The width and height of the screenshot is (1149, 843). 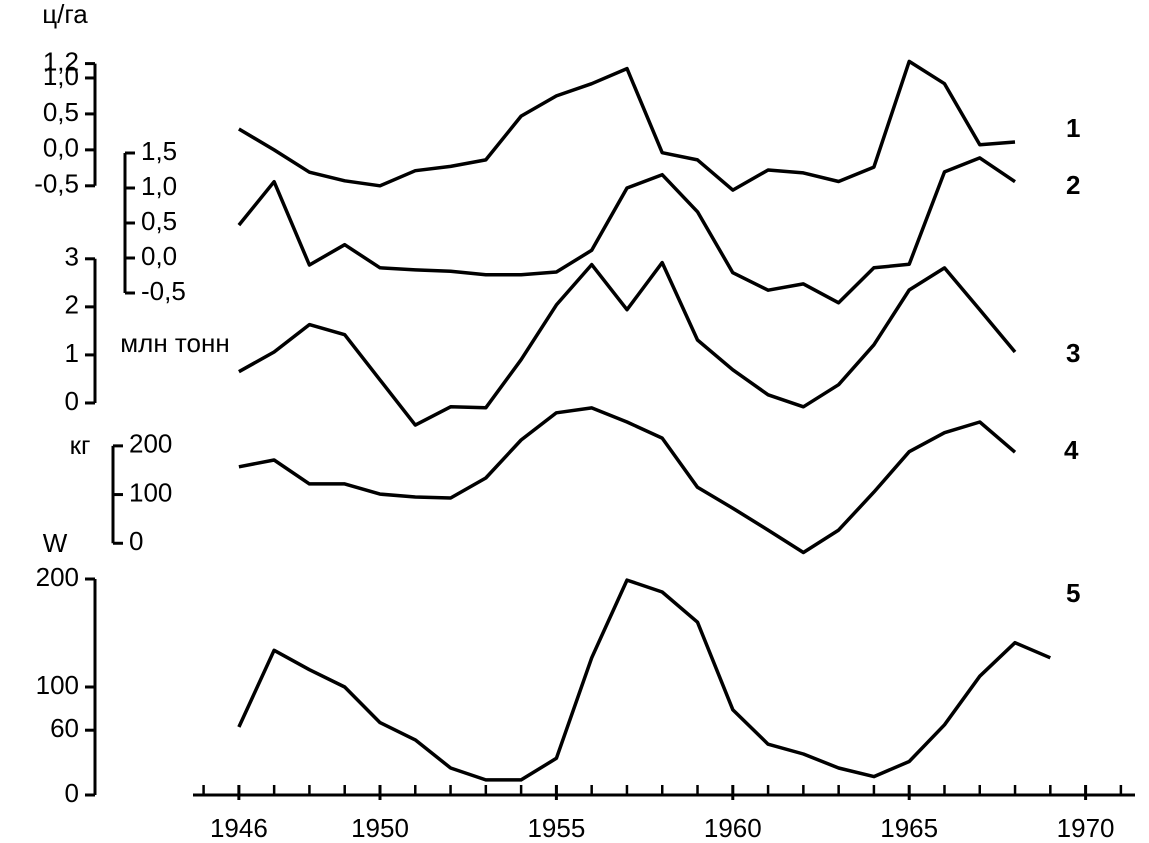 What do you see at coordinates (380, 828) in the screenshot?
I see `x-tick-label: 1950` at bounding box center [380, 828].